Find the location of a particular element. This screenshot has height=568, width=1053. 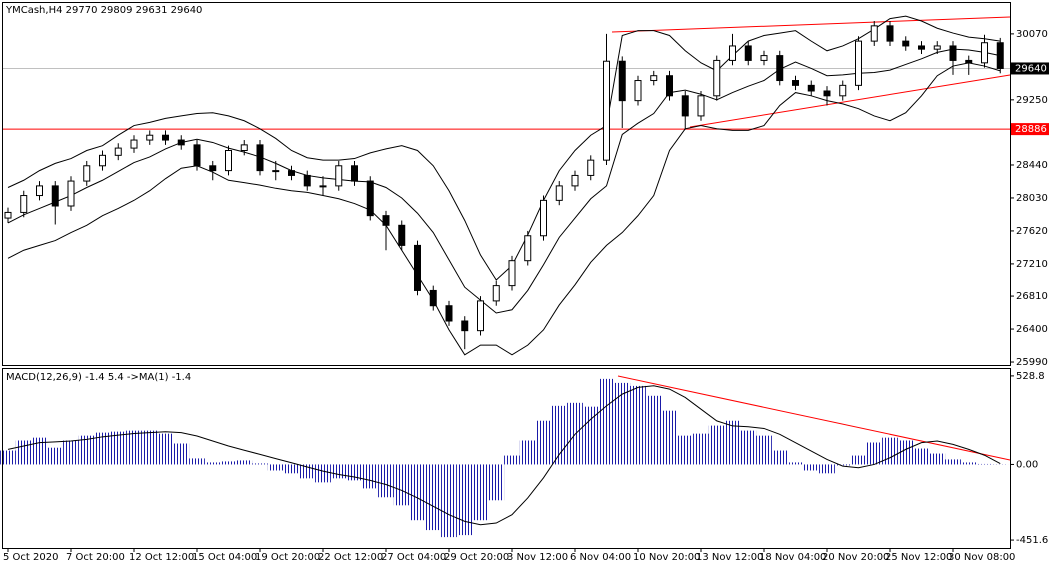

last-price-label: 29640 is located at coordinates (1031, 68).